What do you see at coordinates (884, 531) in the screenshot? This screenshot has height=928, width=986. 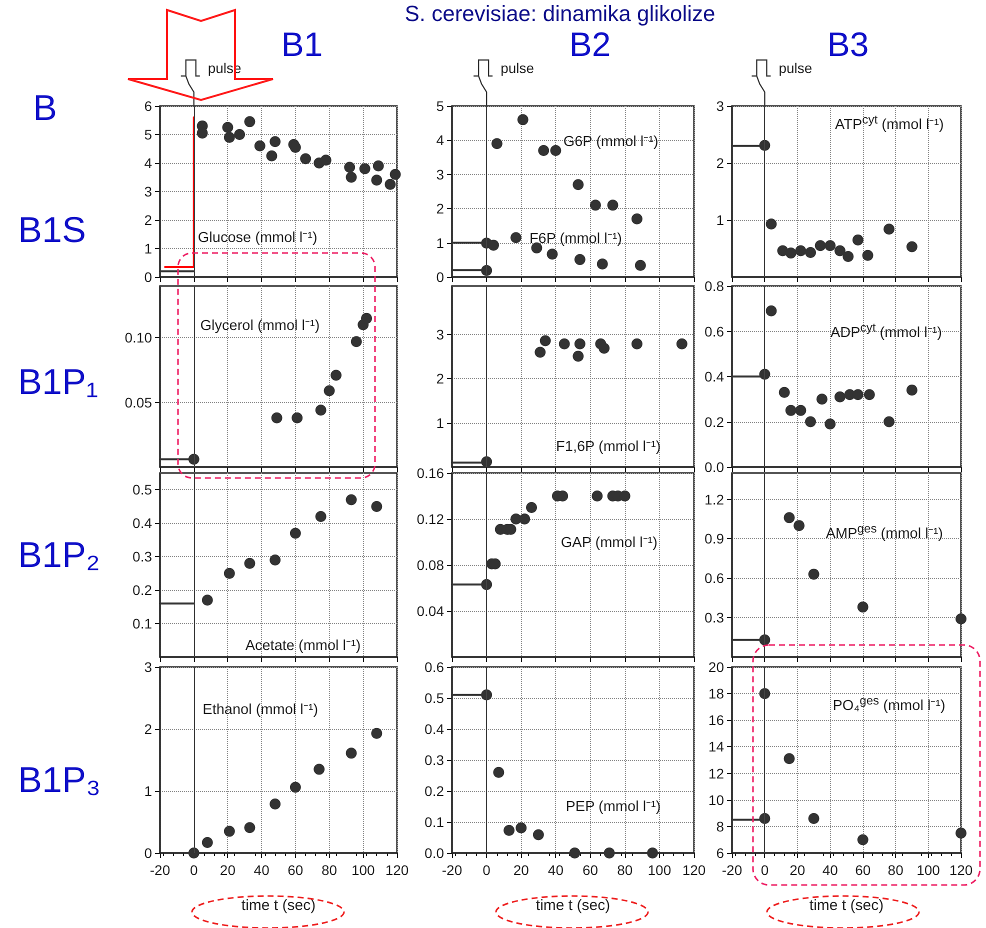 I see `series-label: AMP$^{ges}$ (mmol l⁻¹)` at bounding box center [884, 531].